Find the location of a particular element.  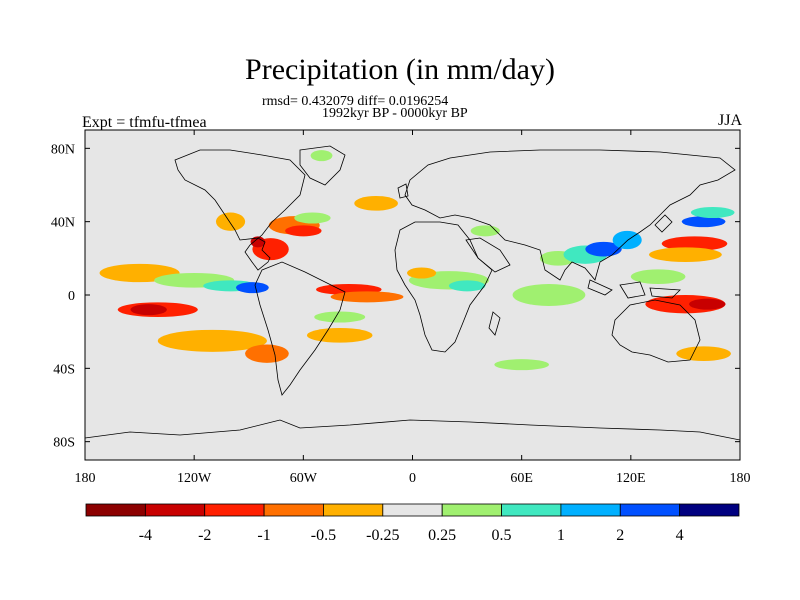

colorbar-label-8: 2 is located at coordinates (620, 535).